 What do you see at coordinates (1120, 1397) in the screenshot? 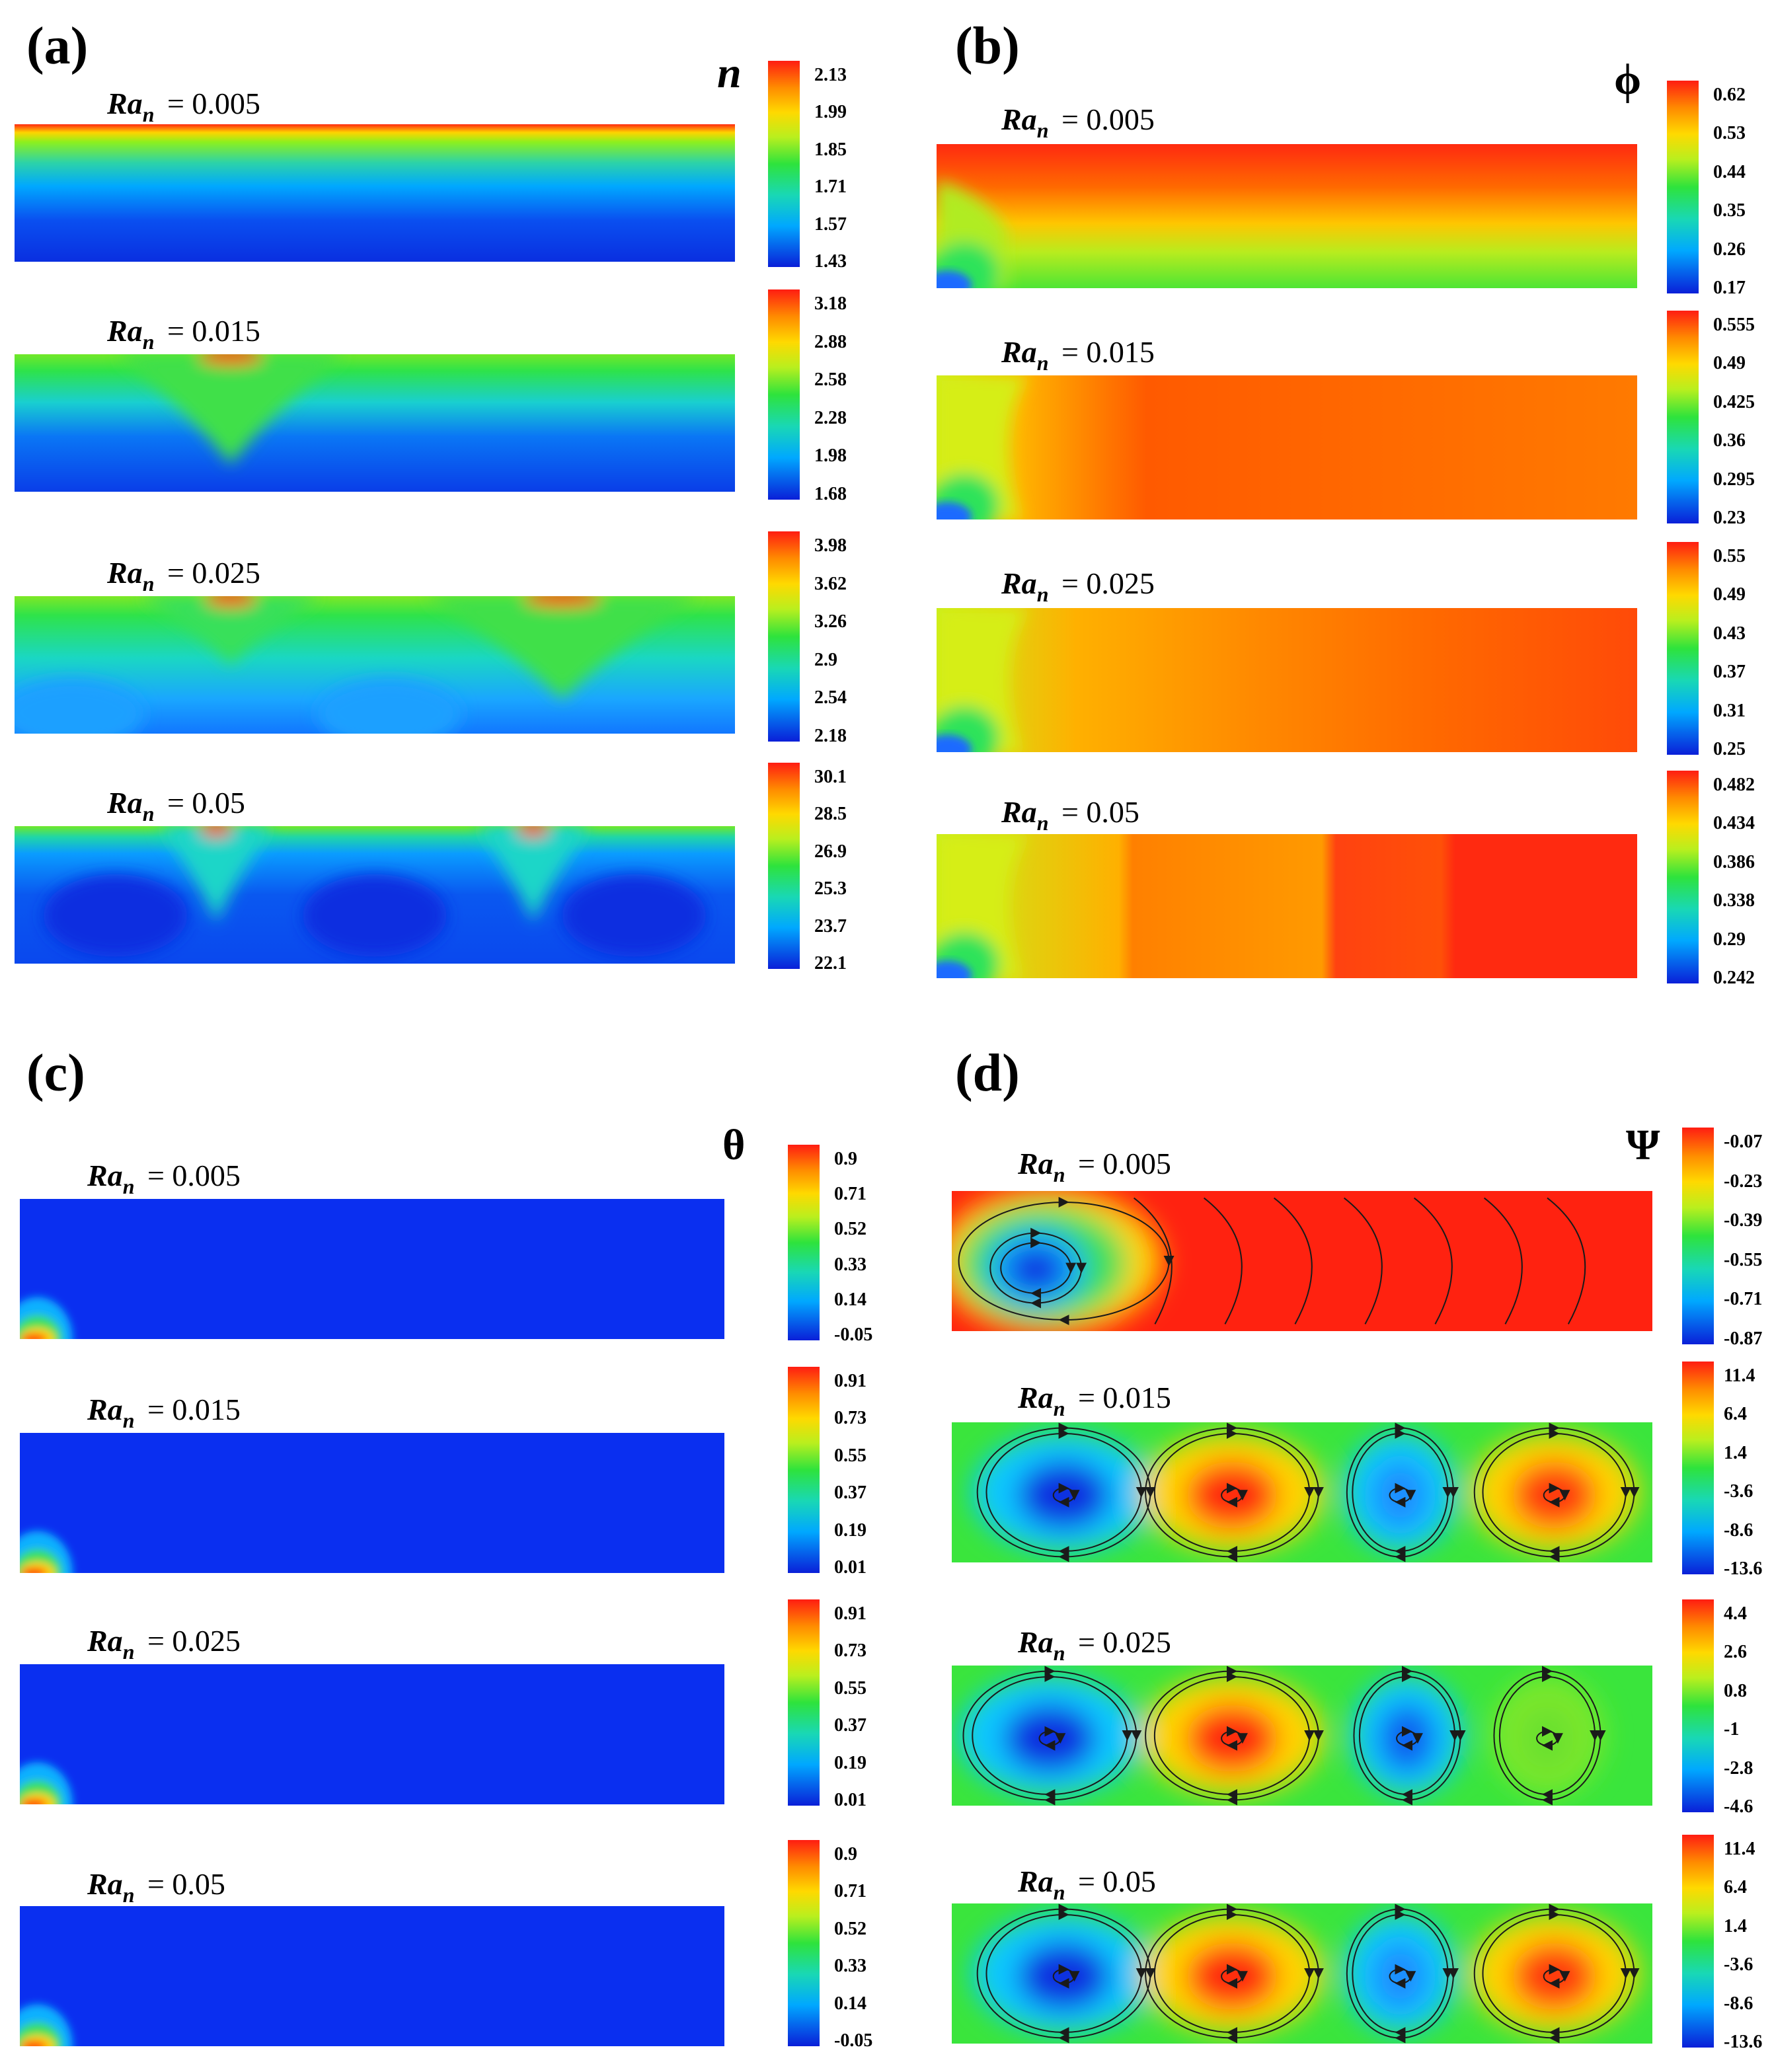
I see `ra-value: = 0.015` at bounding box center [1120, 1397].